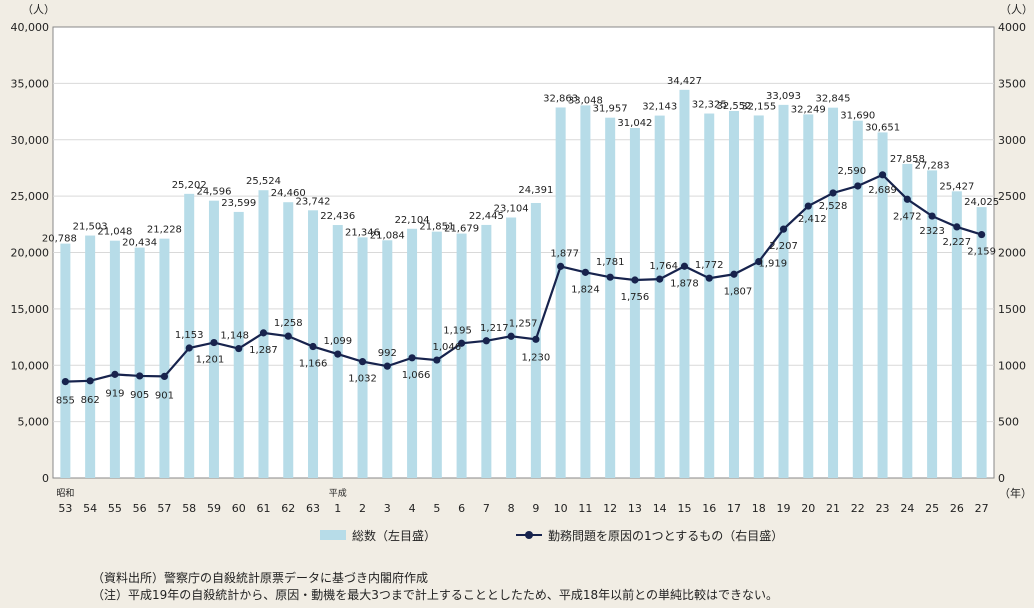  I want to click on right-tick-label: 500, so click(1008, 422).